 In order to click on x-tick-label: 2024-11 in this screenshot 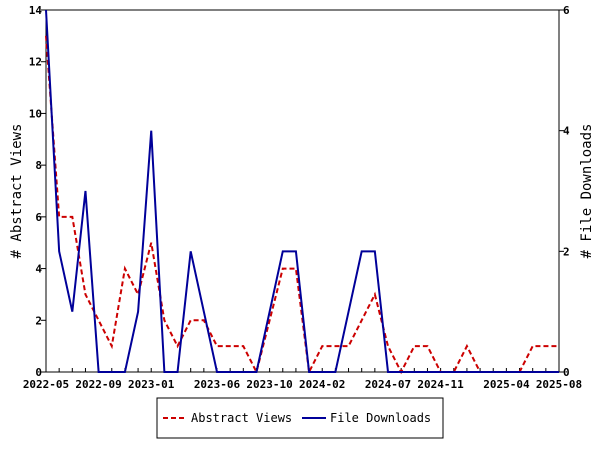, I will do `click(440, 384)`.